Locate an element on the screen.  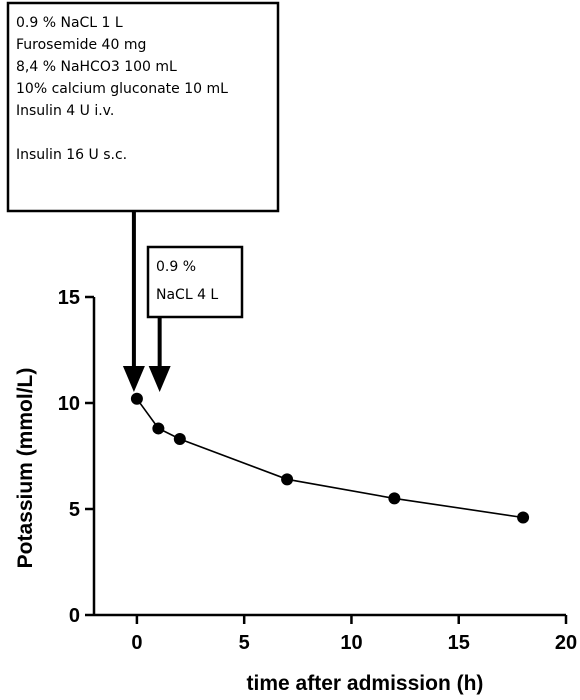
annotation-line: 0.9 % NaCL 1 L is located at coordinates (69, 23).